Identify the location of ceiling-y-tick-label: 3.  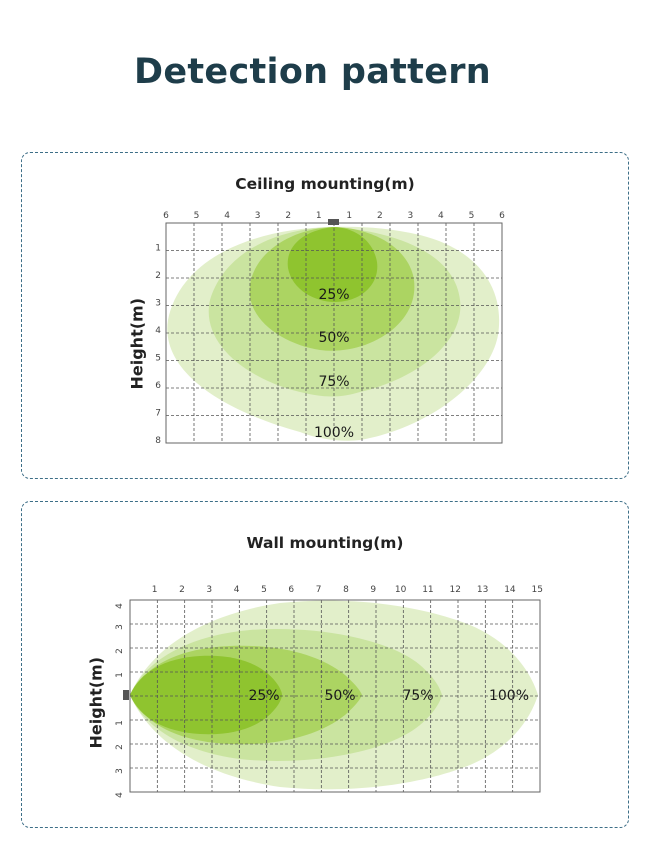
(158, 304).